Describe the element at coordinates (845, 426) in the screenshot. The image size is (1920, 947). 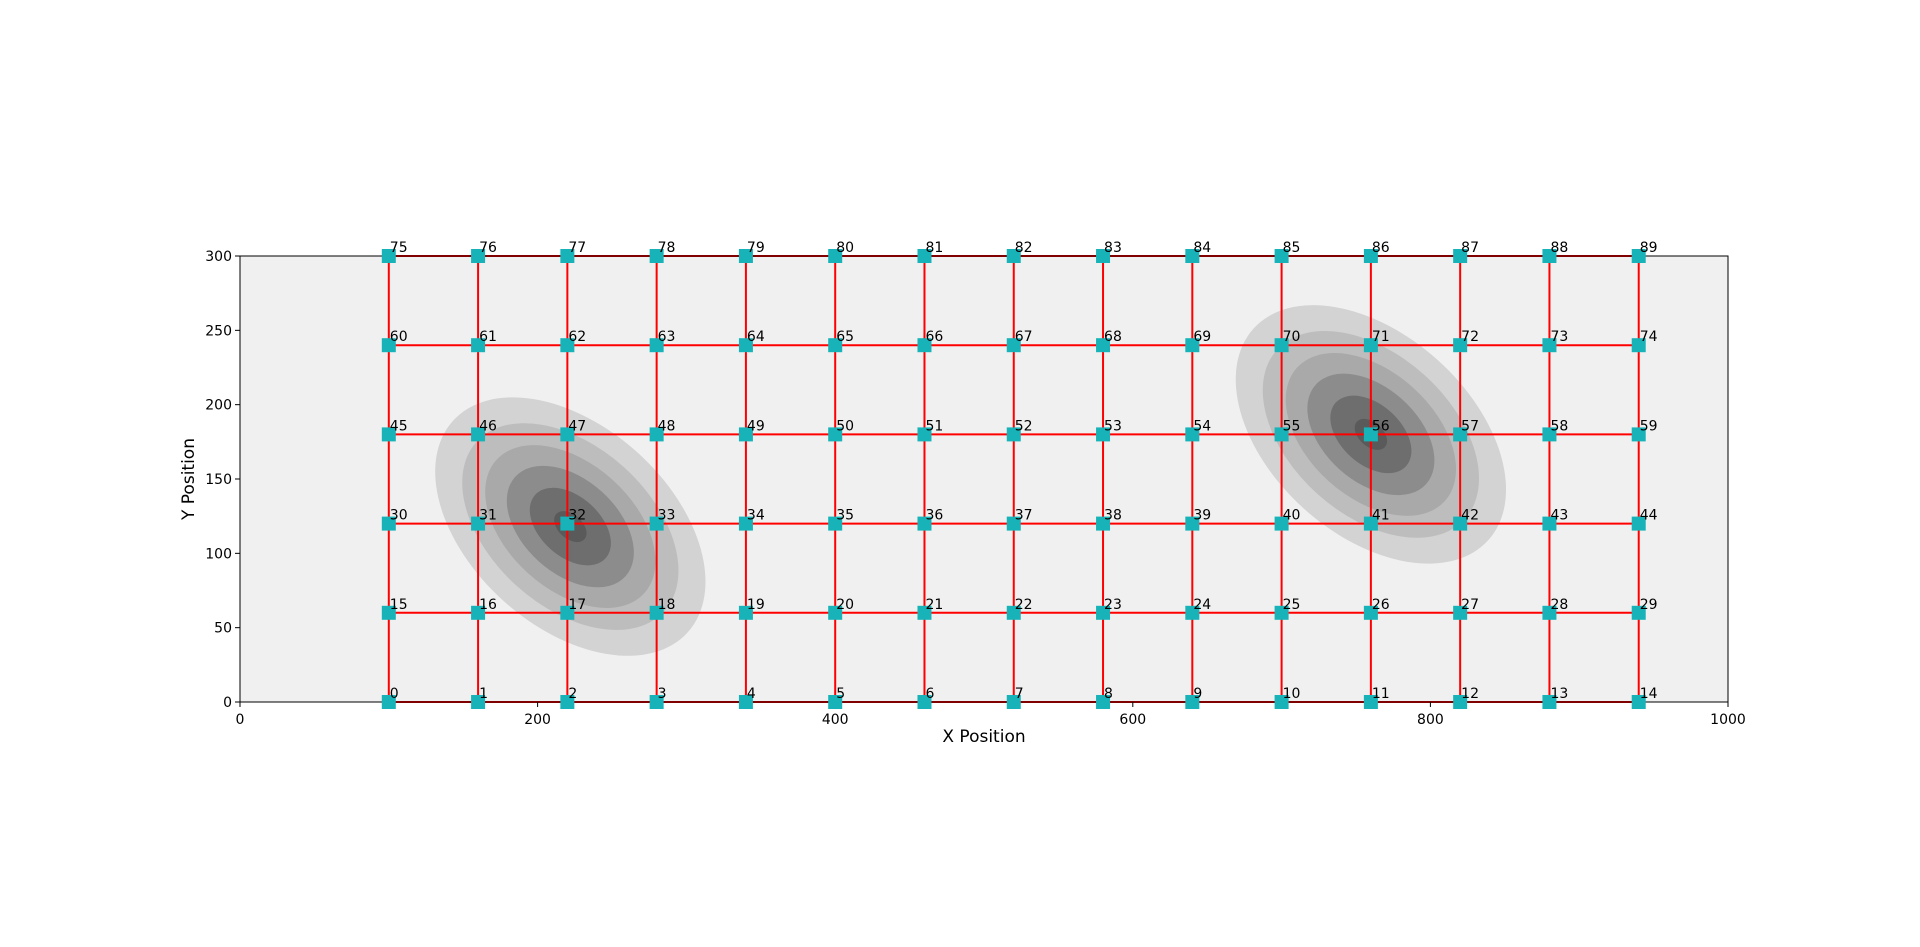
I see `node-label: 50` at that location.